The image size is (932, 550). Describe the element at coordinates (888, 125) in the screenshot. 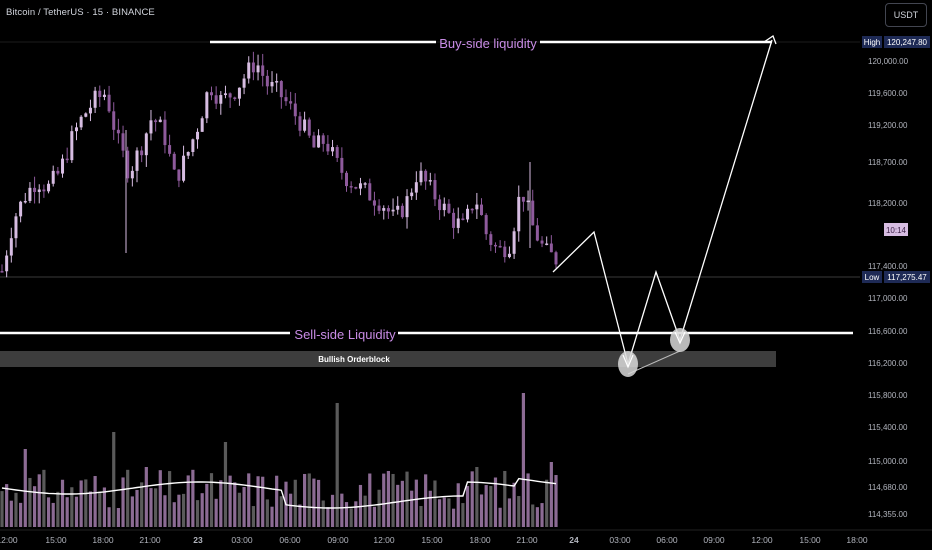

I see `y-tick-label: 119,200.00` at that location.